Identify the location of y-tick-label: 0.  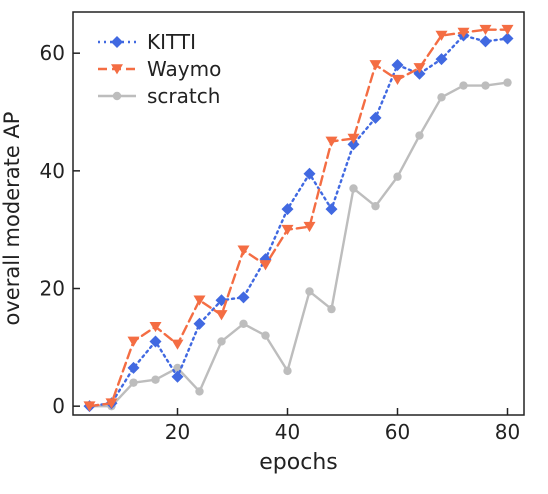
(58, 406).